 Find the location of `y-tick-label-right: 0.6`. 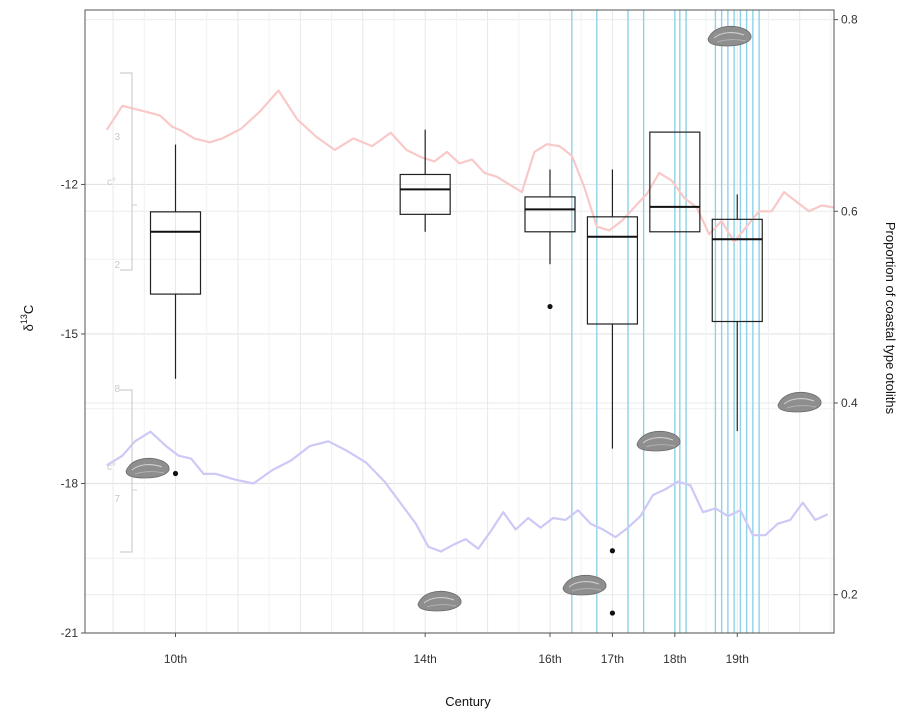

y-tick-label-right: 0.6 is located at coordinates (849, 211).